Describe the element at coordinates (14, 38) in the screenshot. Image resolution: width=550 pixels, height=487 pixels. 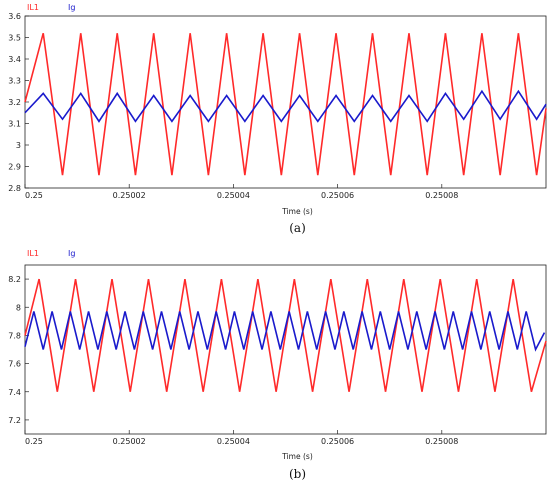
I see `y-tick-label: 3.5` at that location.